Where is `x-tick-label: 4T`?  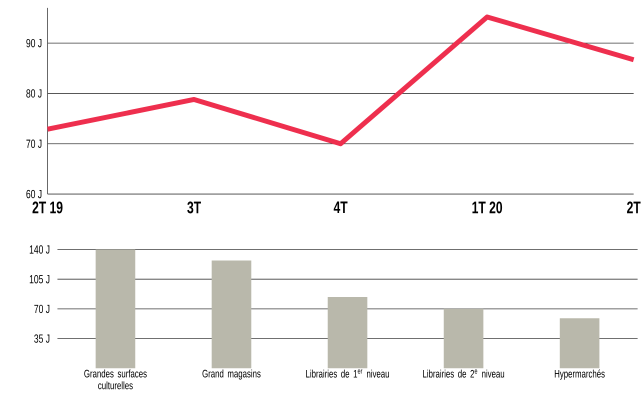 x-tick-label: 4T is located at coordinates (341, 208).